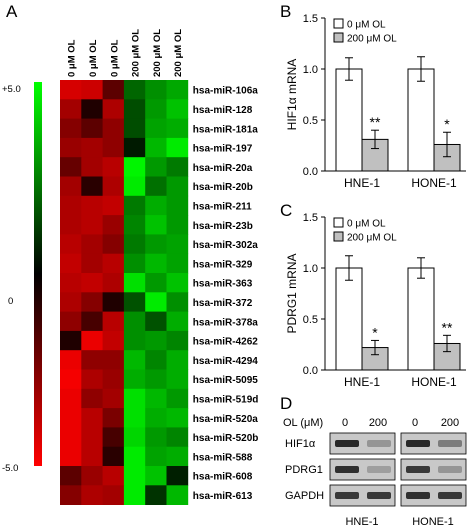 The width and height of the screenshot is (472, 531). I want to click on protein-label: GAPDH, so click(304, 496).